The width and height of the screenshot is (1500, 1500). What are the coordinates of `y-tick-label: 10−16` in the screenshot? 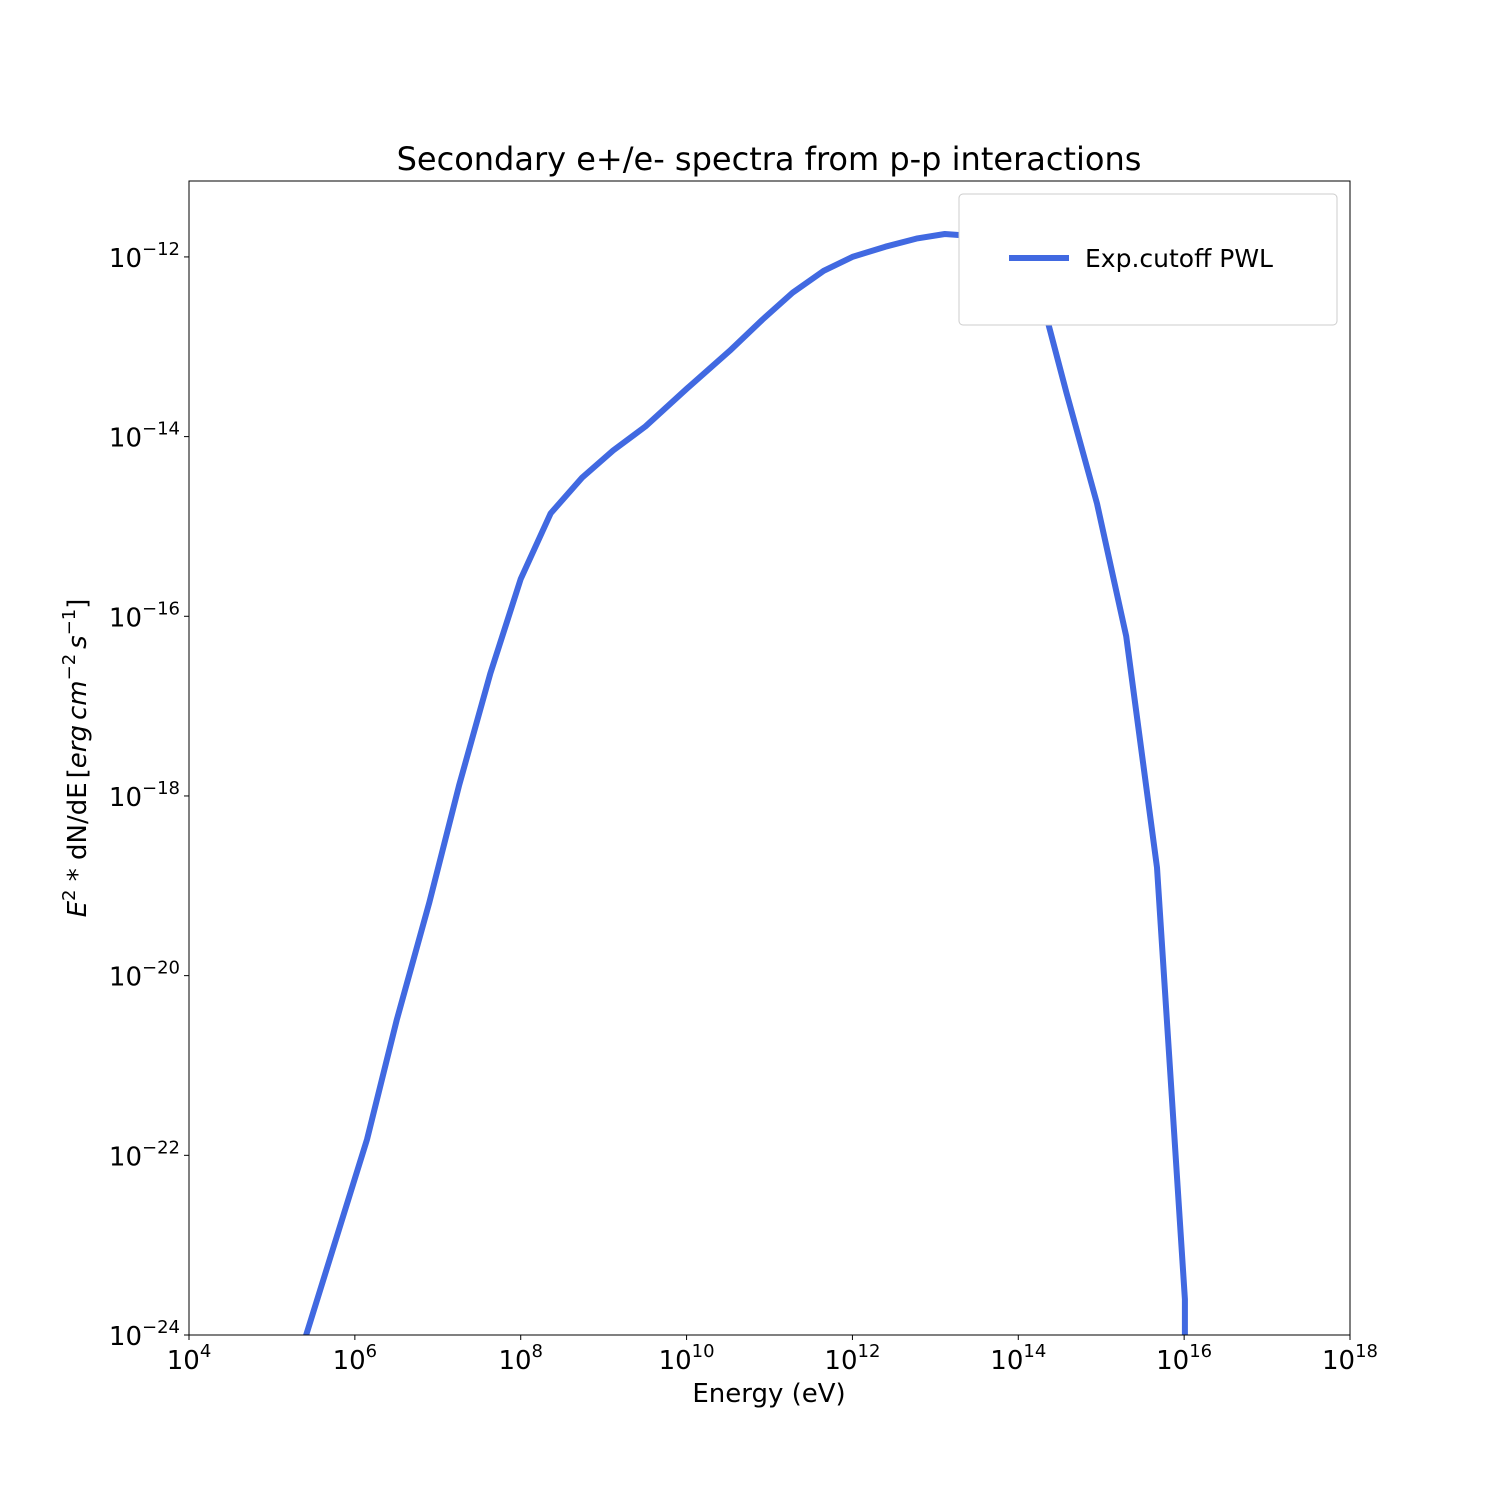 It's located at (144, 615).